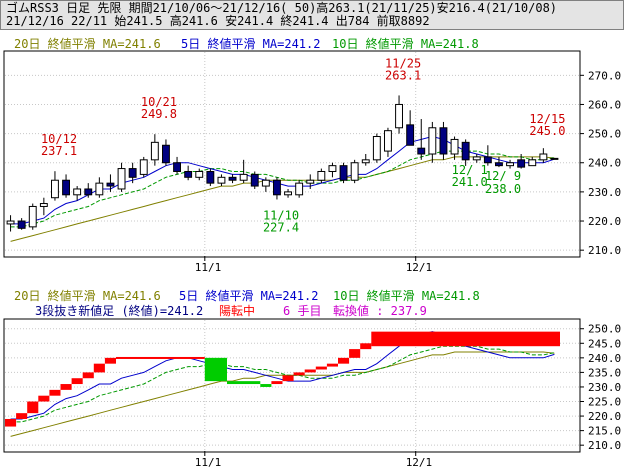 Image resolution: width=624 pixels, height=475 pixels. Describe the element at coordinates (208, 462) in the screenshot. I see `break-x-tick-label: 11/1` at that location.